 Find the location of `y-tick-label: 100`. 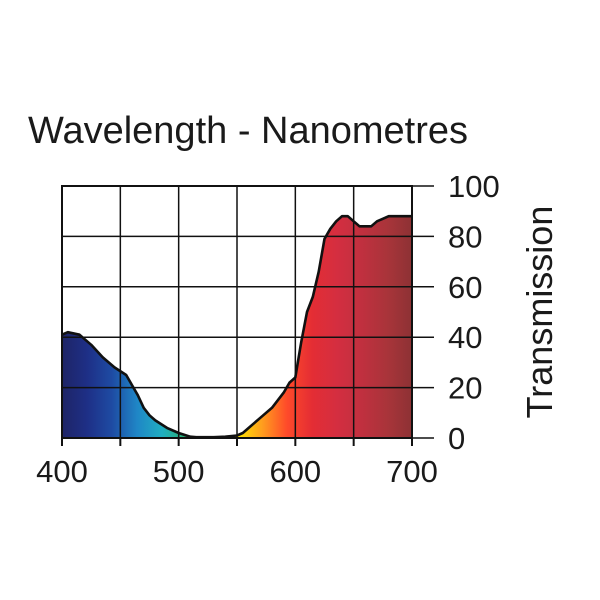

y-tick-label: 100 is located at coordinates (474, 186).